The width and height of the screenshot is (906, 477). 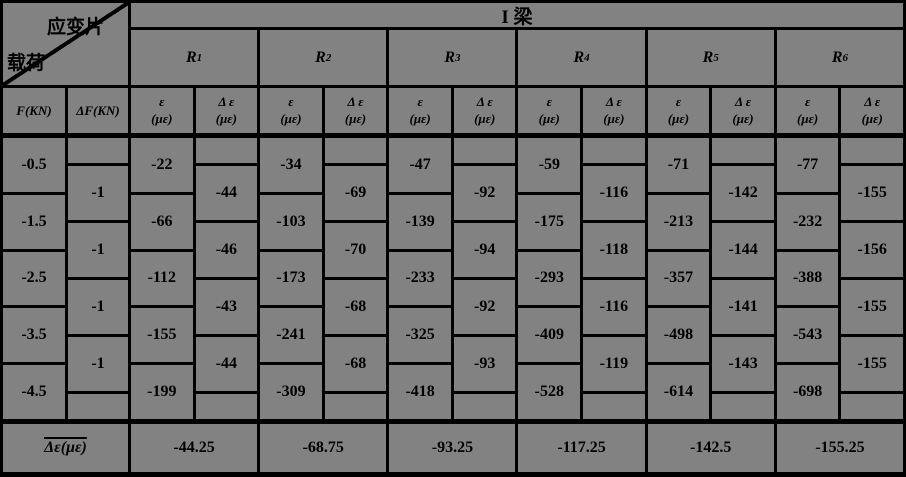 What do you see at coordinates (549, 165) in the screenshot?
I see `eps-r4-value: -59` at bounding box center [549, 165].